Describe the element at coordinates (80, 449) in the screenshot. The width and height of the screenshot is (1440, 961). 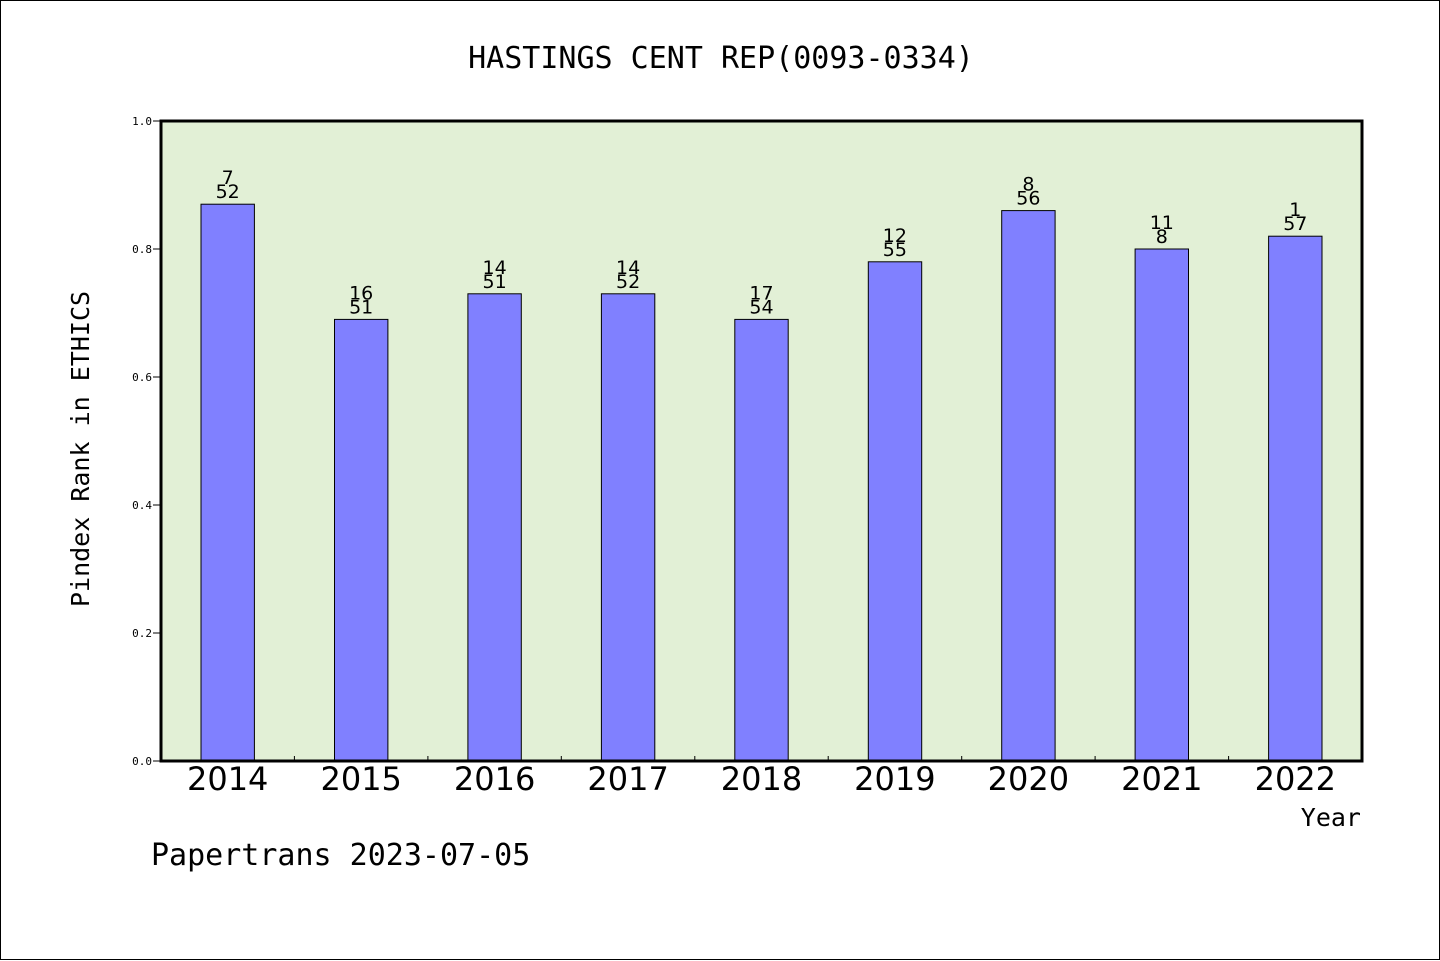
I see `y-axis-title: Pindex Rank in ETHICS` at that location.